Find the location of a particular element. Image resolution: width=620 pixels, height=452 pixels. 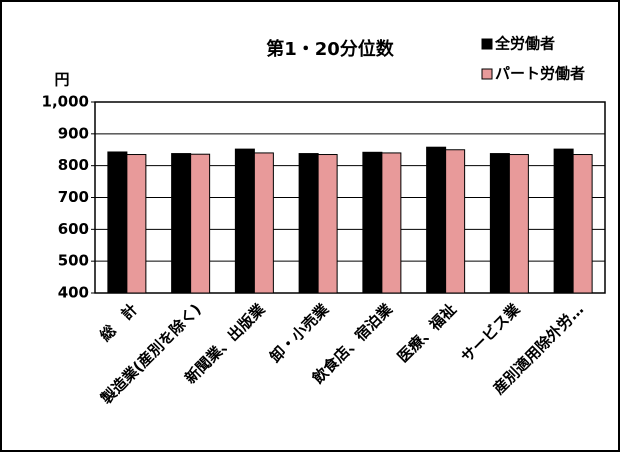

y-tick-label: 1,000 is located at coordinates (65, 102).